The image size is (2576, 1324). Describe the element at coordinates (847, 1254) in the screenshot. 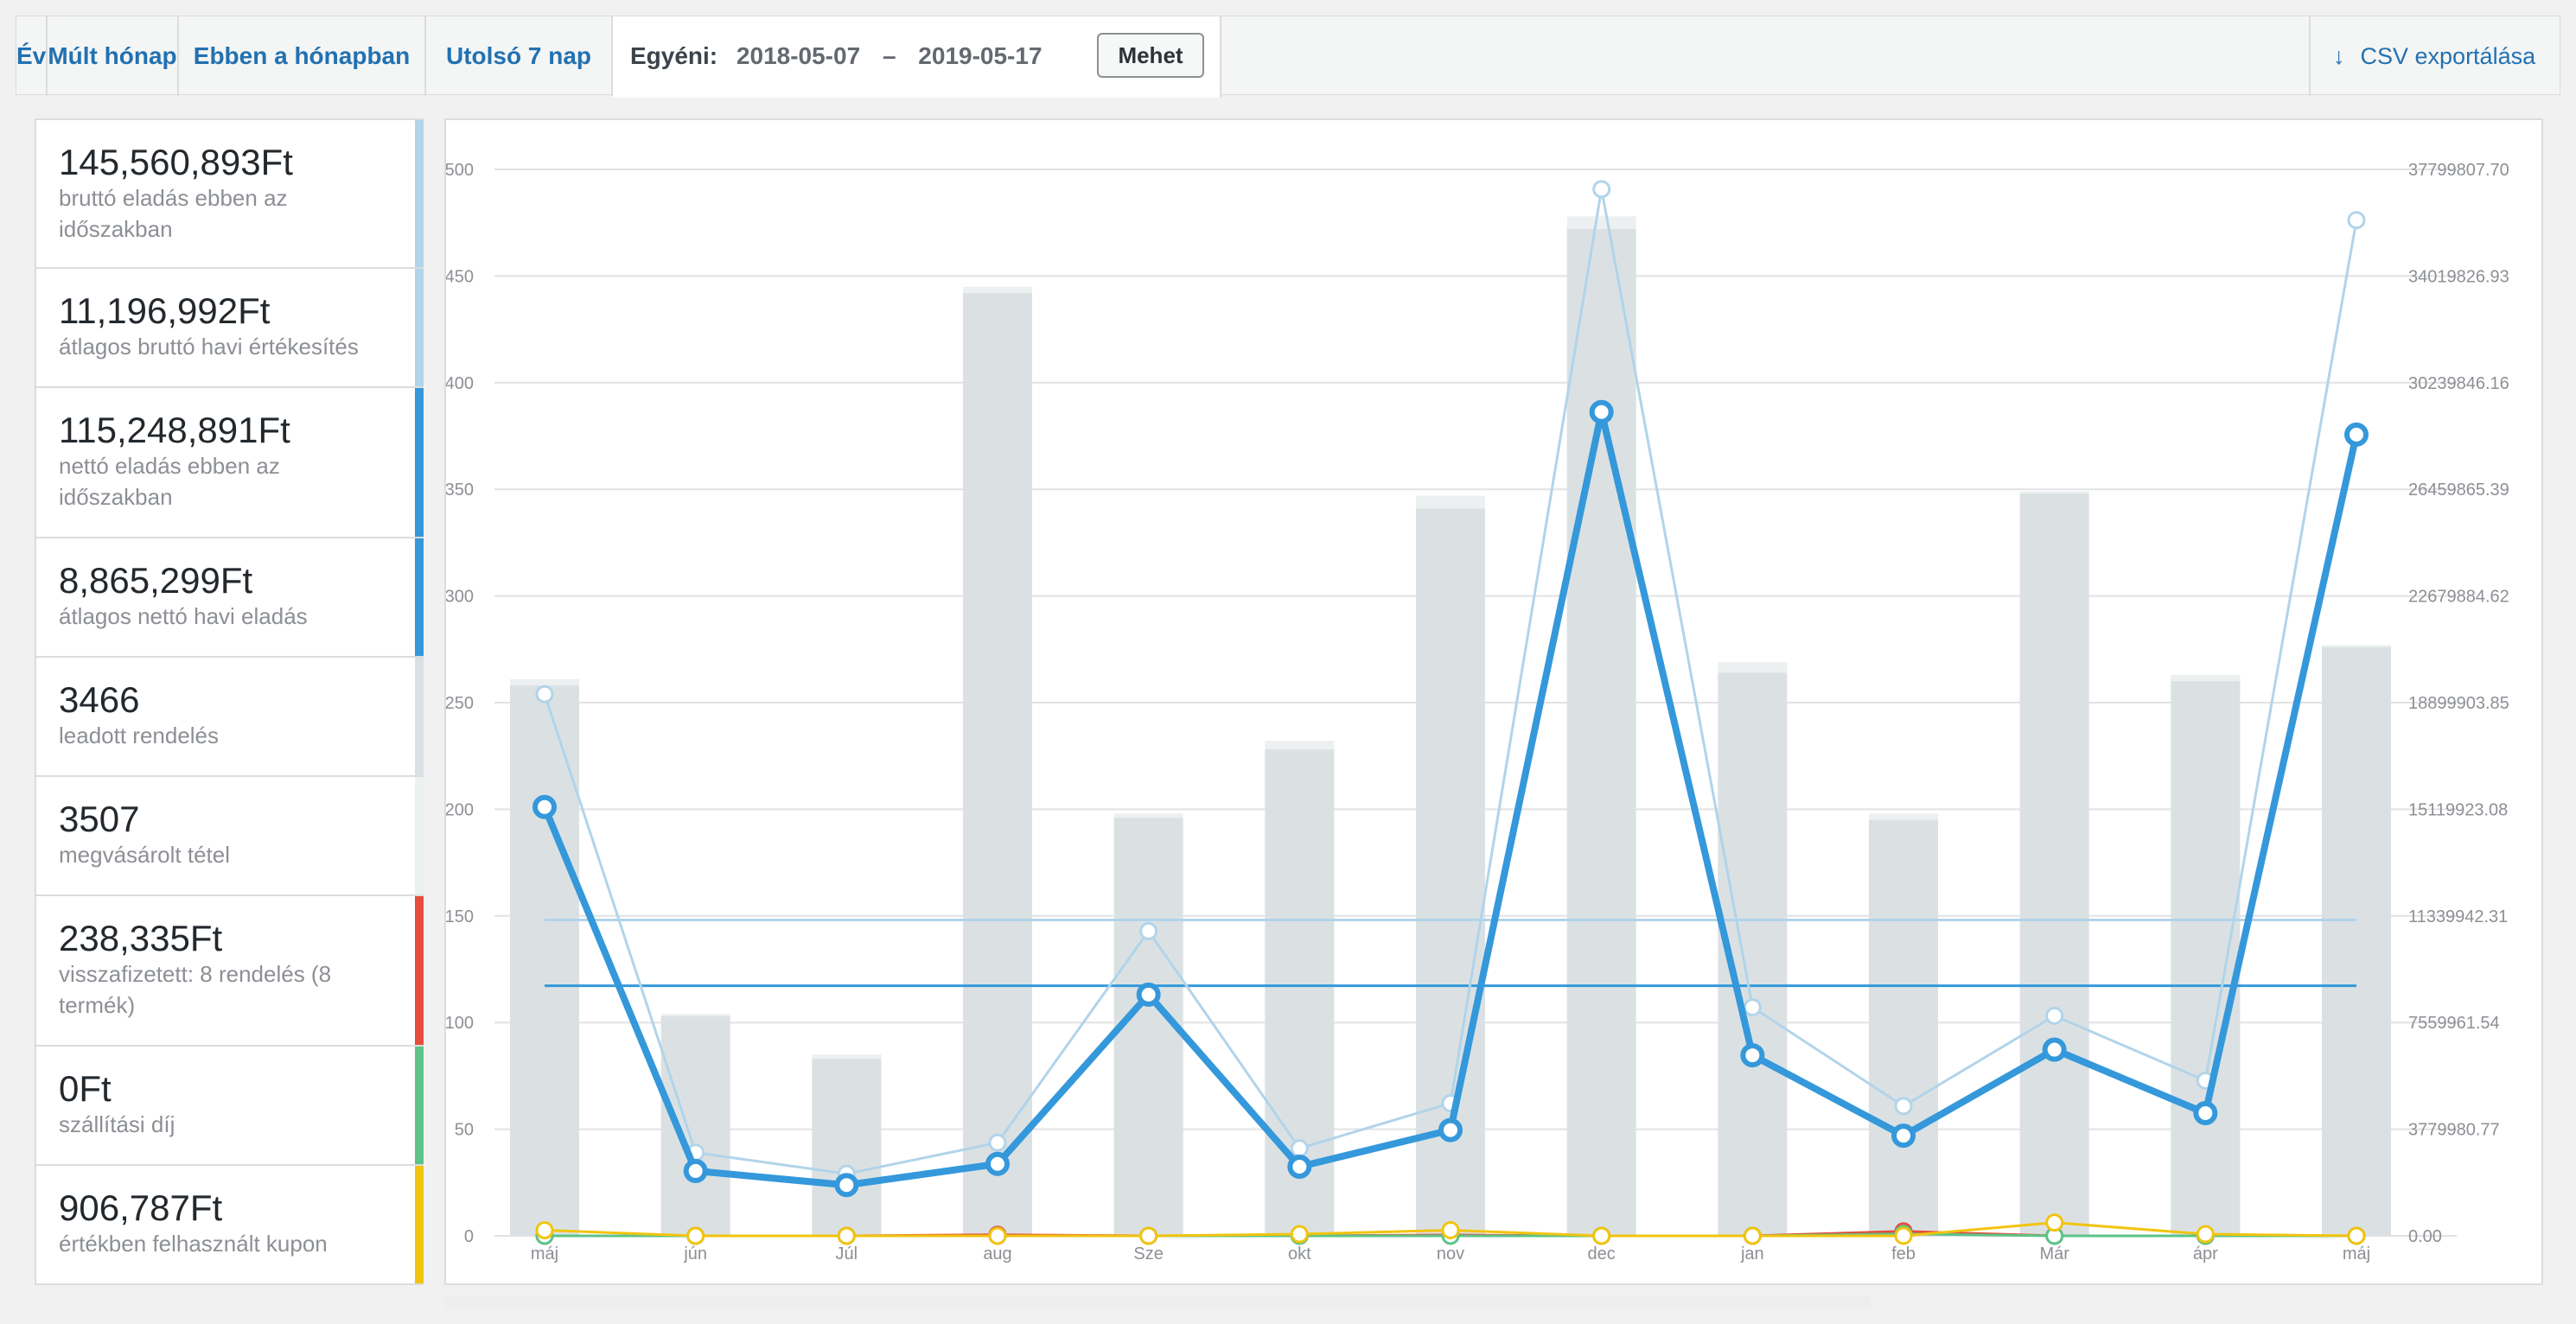

I see `x-tick-label: Júl` at that location.